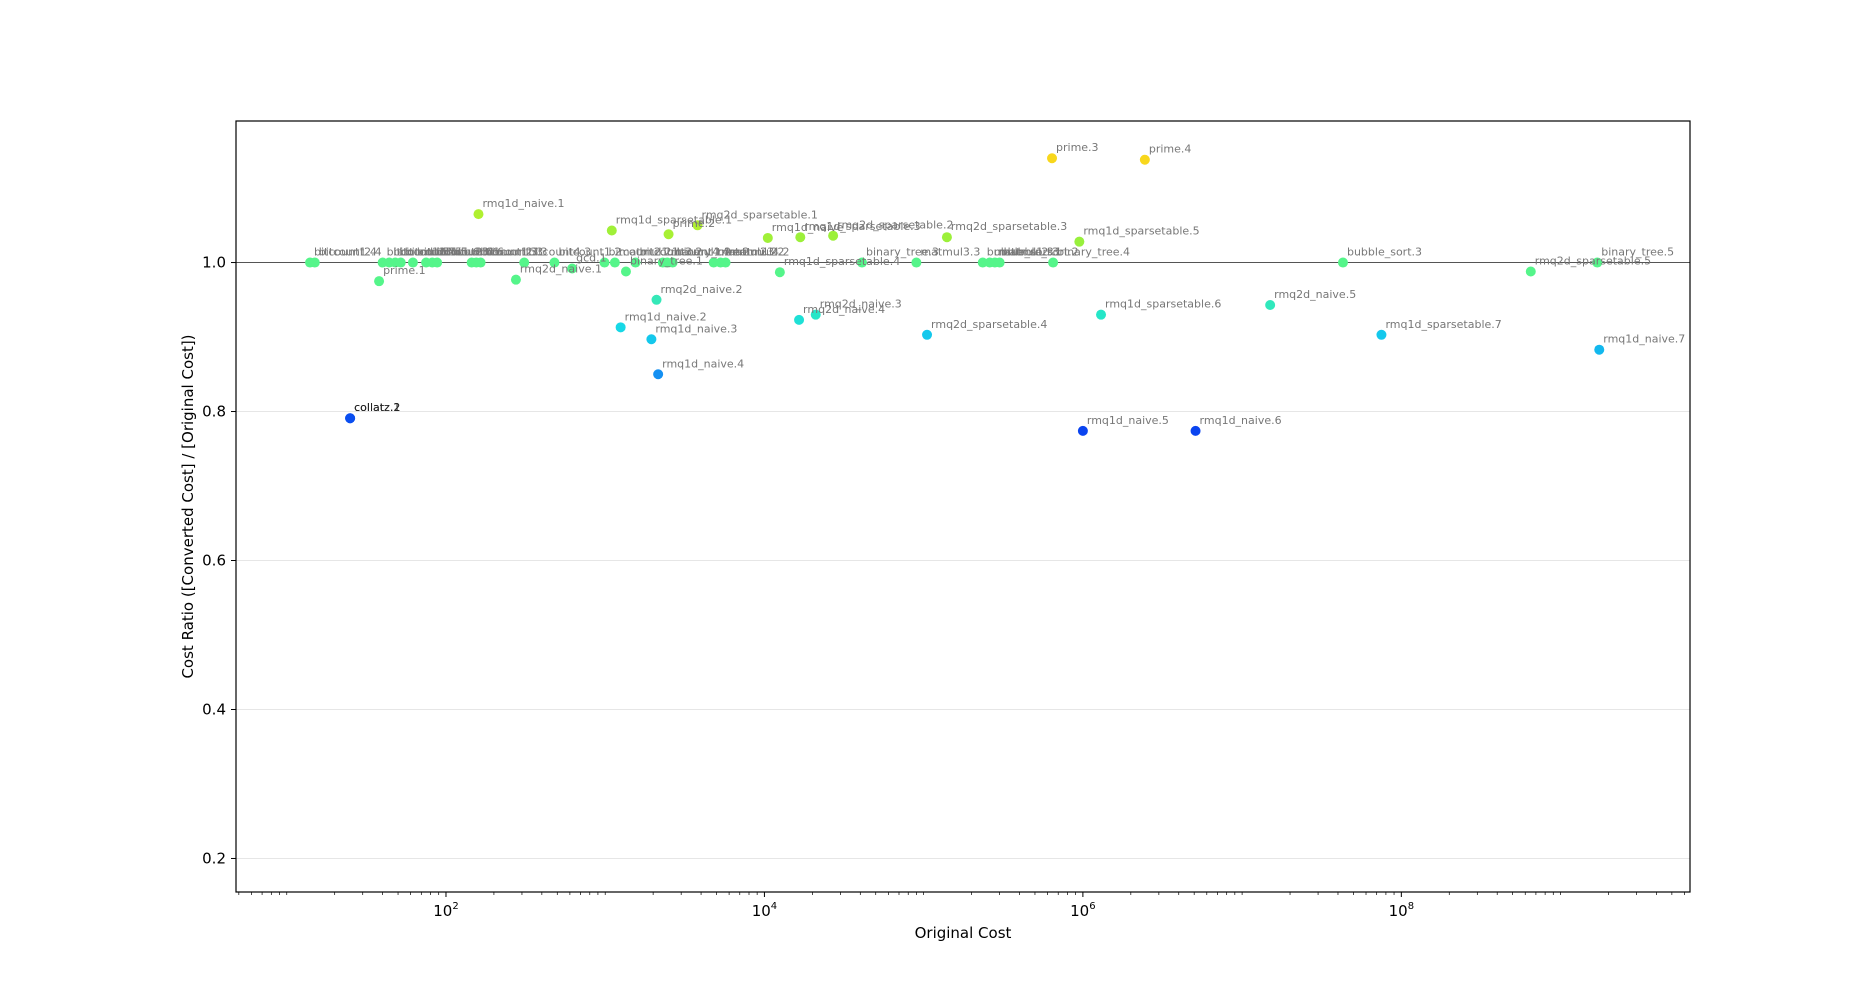 The image size is (1853, 989). I want to click on point-label: rmq1d_sparsetable.6, so click(1163, 304).